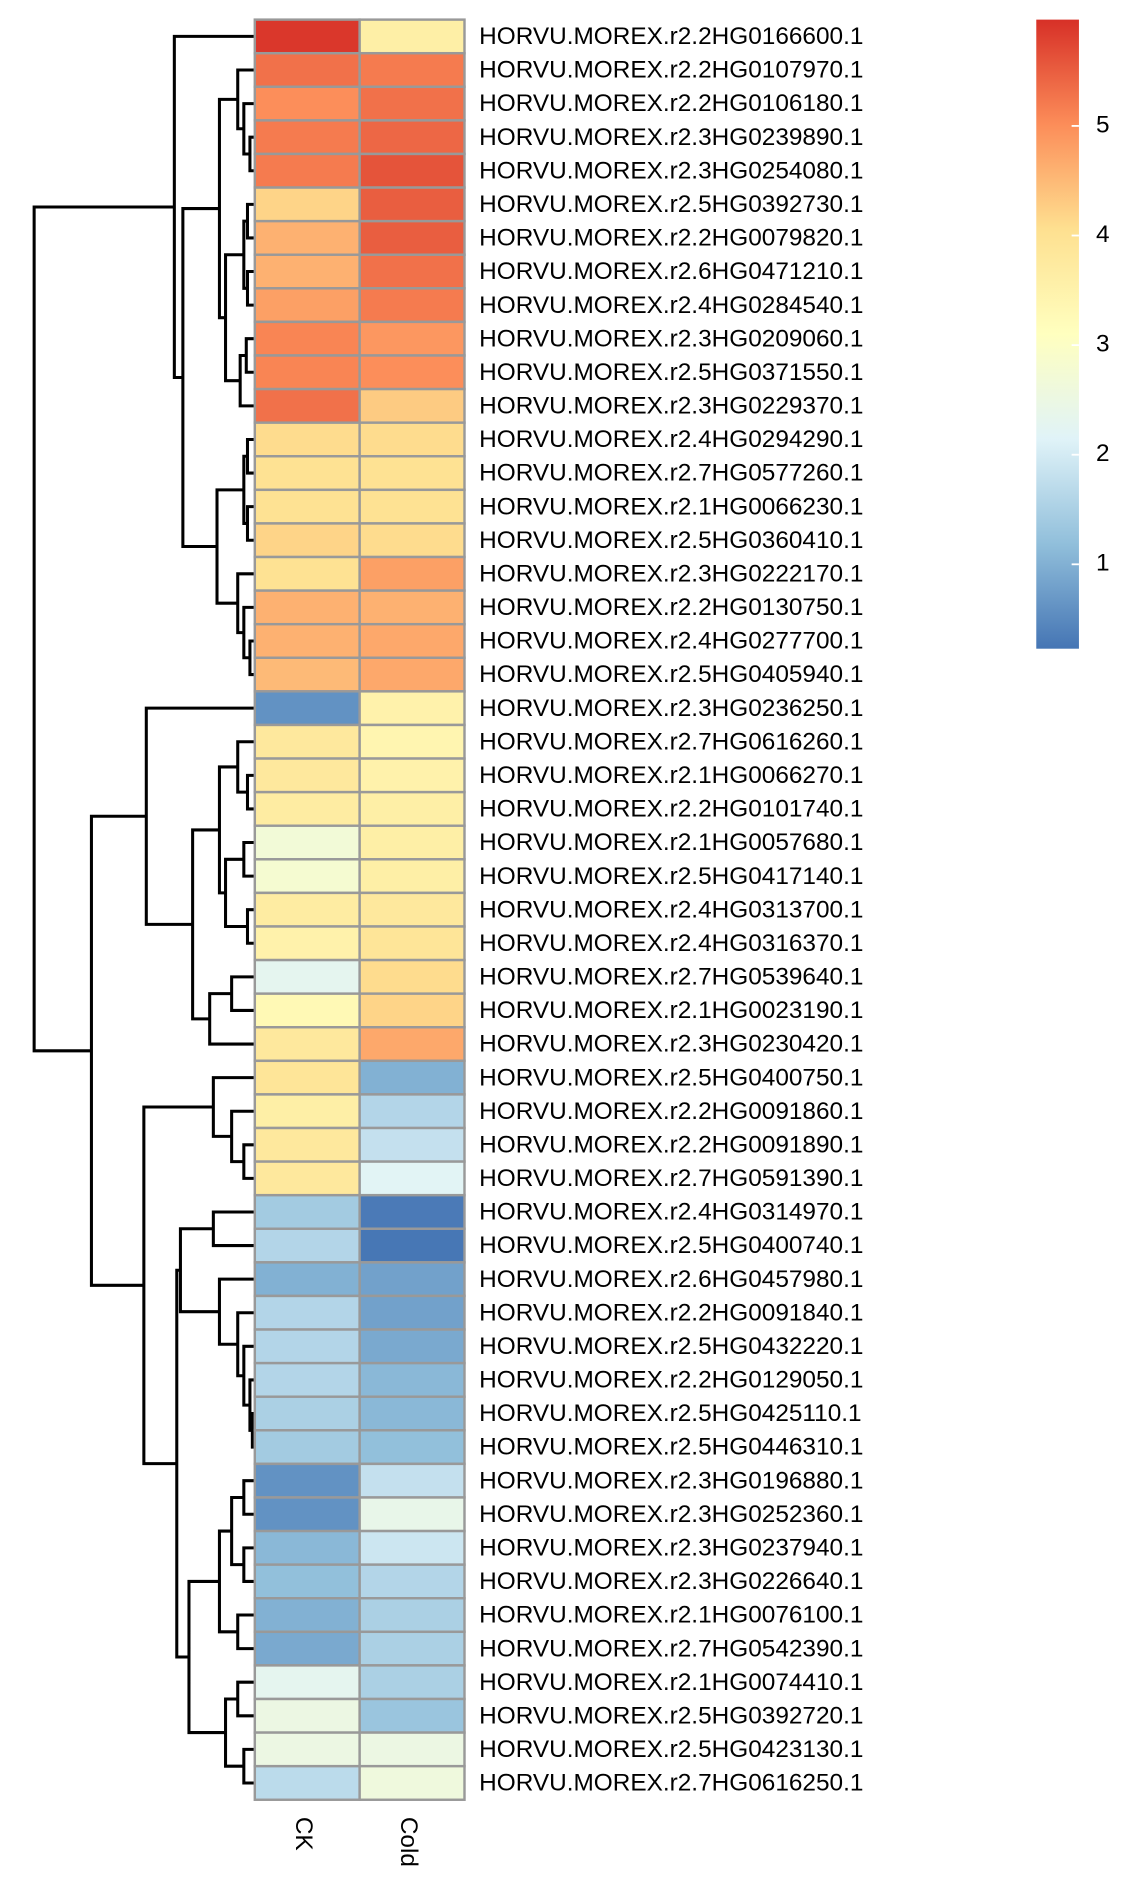  Describe the element at coordinates (671, 641) in the screenshot. I see `row-label: HORVU.MOREX.r2.4HG0277700.1` at that location.